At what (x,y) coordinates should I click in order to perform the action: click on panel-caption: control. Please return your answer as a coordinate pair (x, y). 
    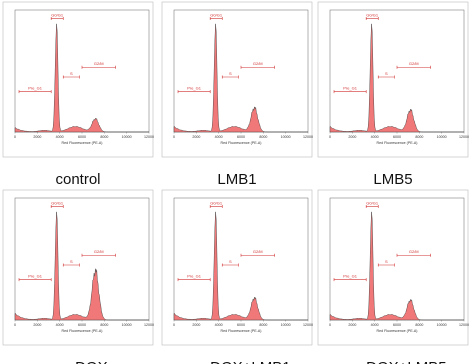
    Looking at the image, I should click on (77, 179).